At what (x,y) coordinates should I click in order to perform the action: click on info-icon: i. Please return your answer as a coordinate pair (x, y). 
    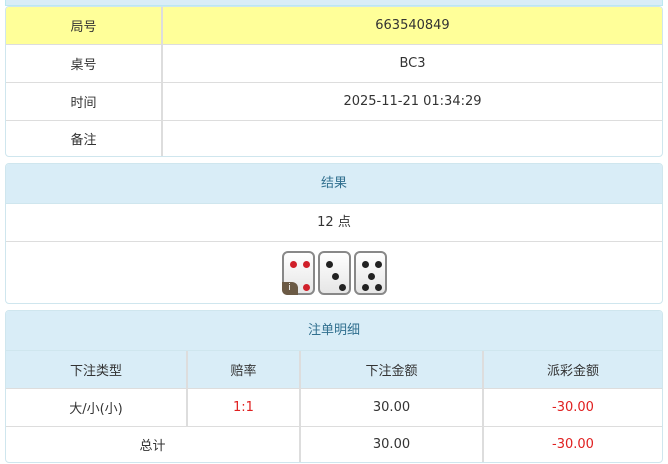
    Looking at the image, I should click on (289, 288).